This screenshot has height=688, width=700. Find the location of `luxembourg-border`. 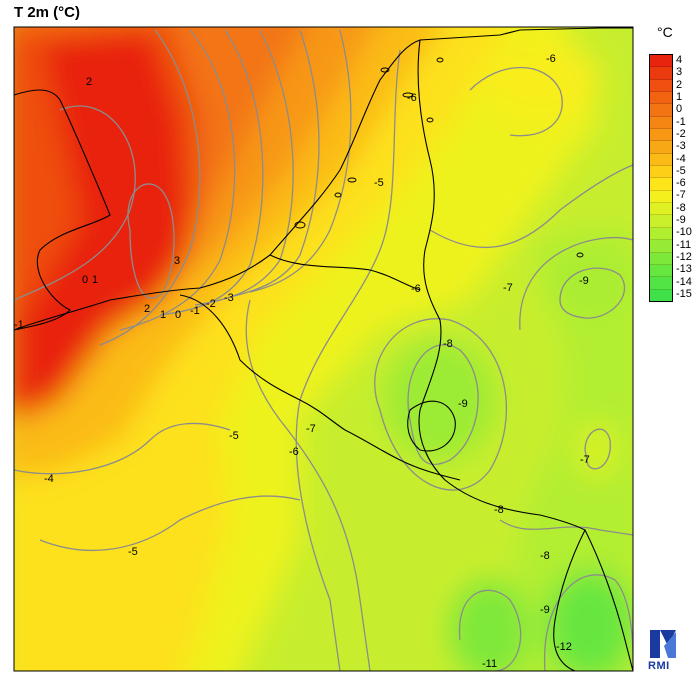

luxembourg-border is located at coordinates (431, 426).